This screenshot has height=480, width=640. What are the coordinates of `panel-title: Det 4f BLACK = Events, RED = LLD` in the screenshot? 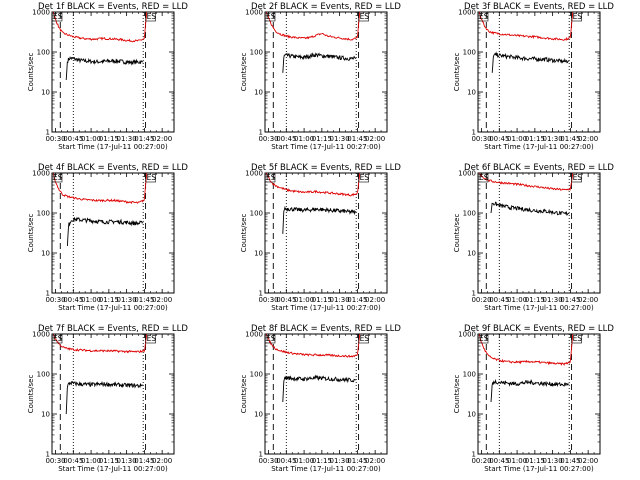 It's located at (113, 168).